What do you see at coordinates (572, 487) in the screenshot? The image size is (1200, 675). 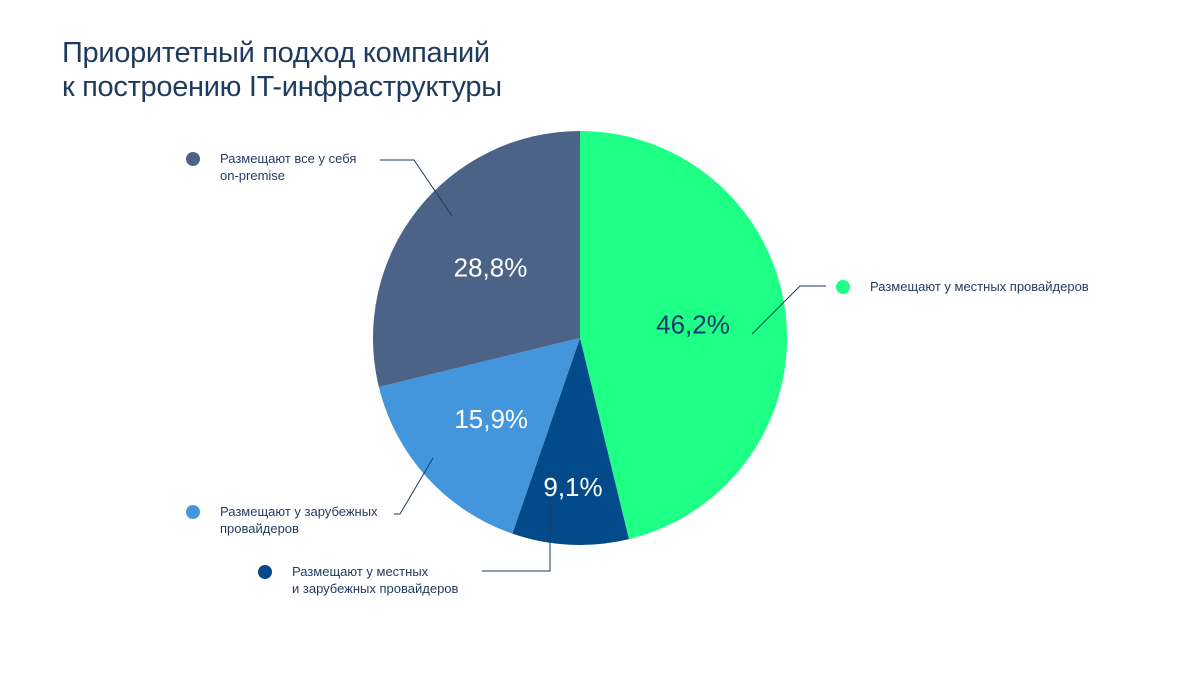 I see `value-label-mixed: 9,1%` at bounding box center [572, 487].